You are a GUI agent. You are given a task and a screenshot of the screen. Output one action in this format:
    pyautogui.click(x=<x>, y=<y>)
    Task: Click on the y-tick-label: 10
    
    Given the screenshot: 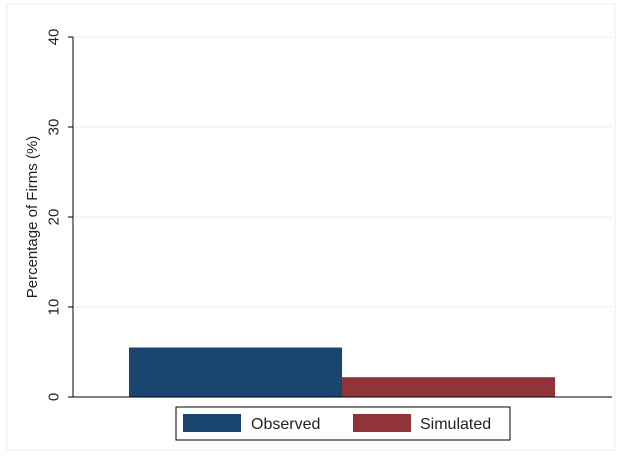 What is the action you would take?
    pyautogui.click(x=54, y=307)
    